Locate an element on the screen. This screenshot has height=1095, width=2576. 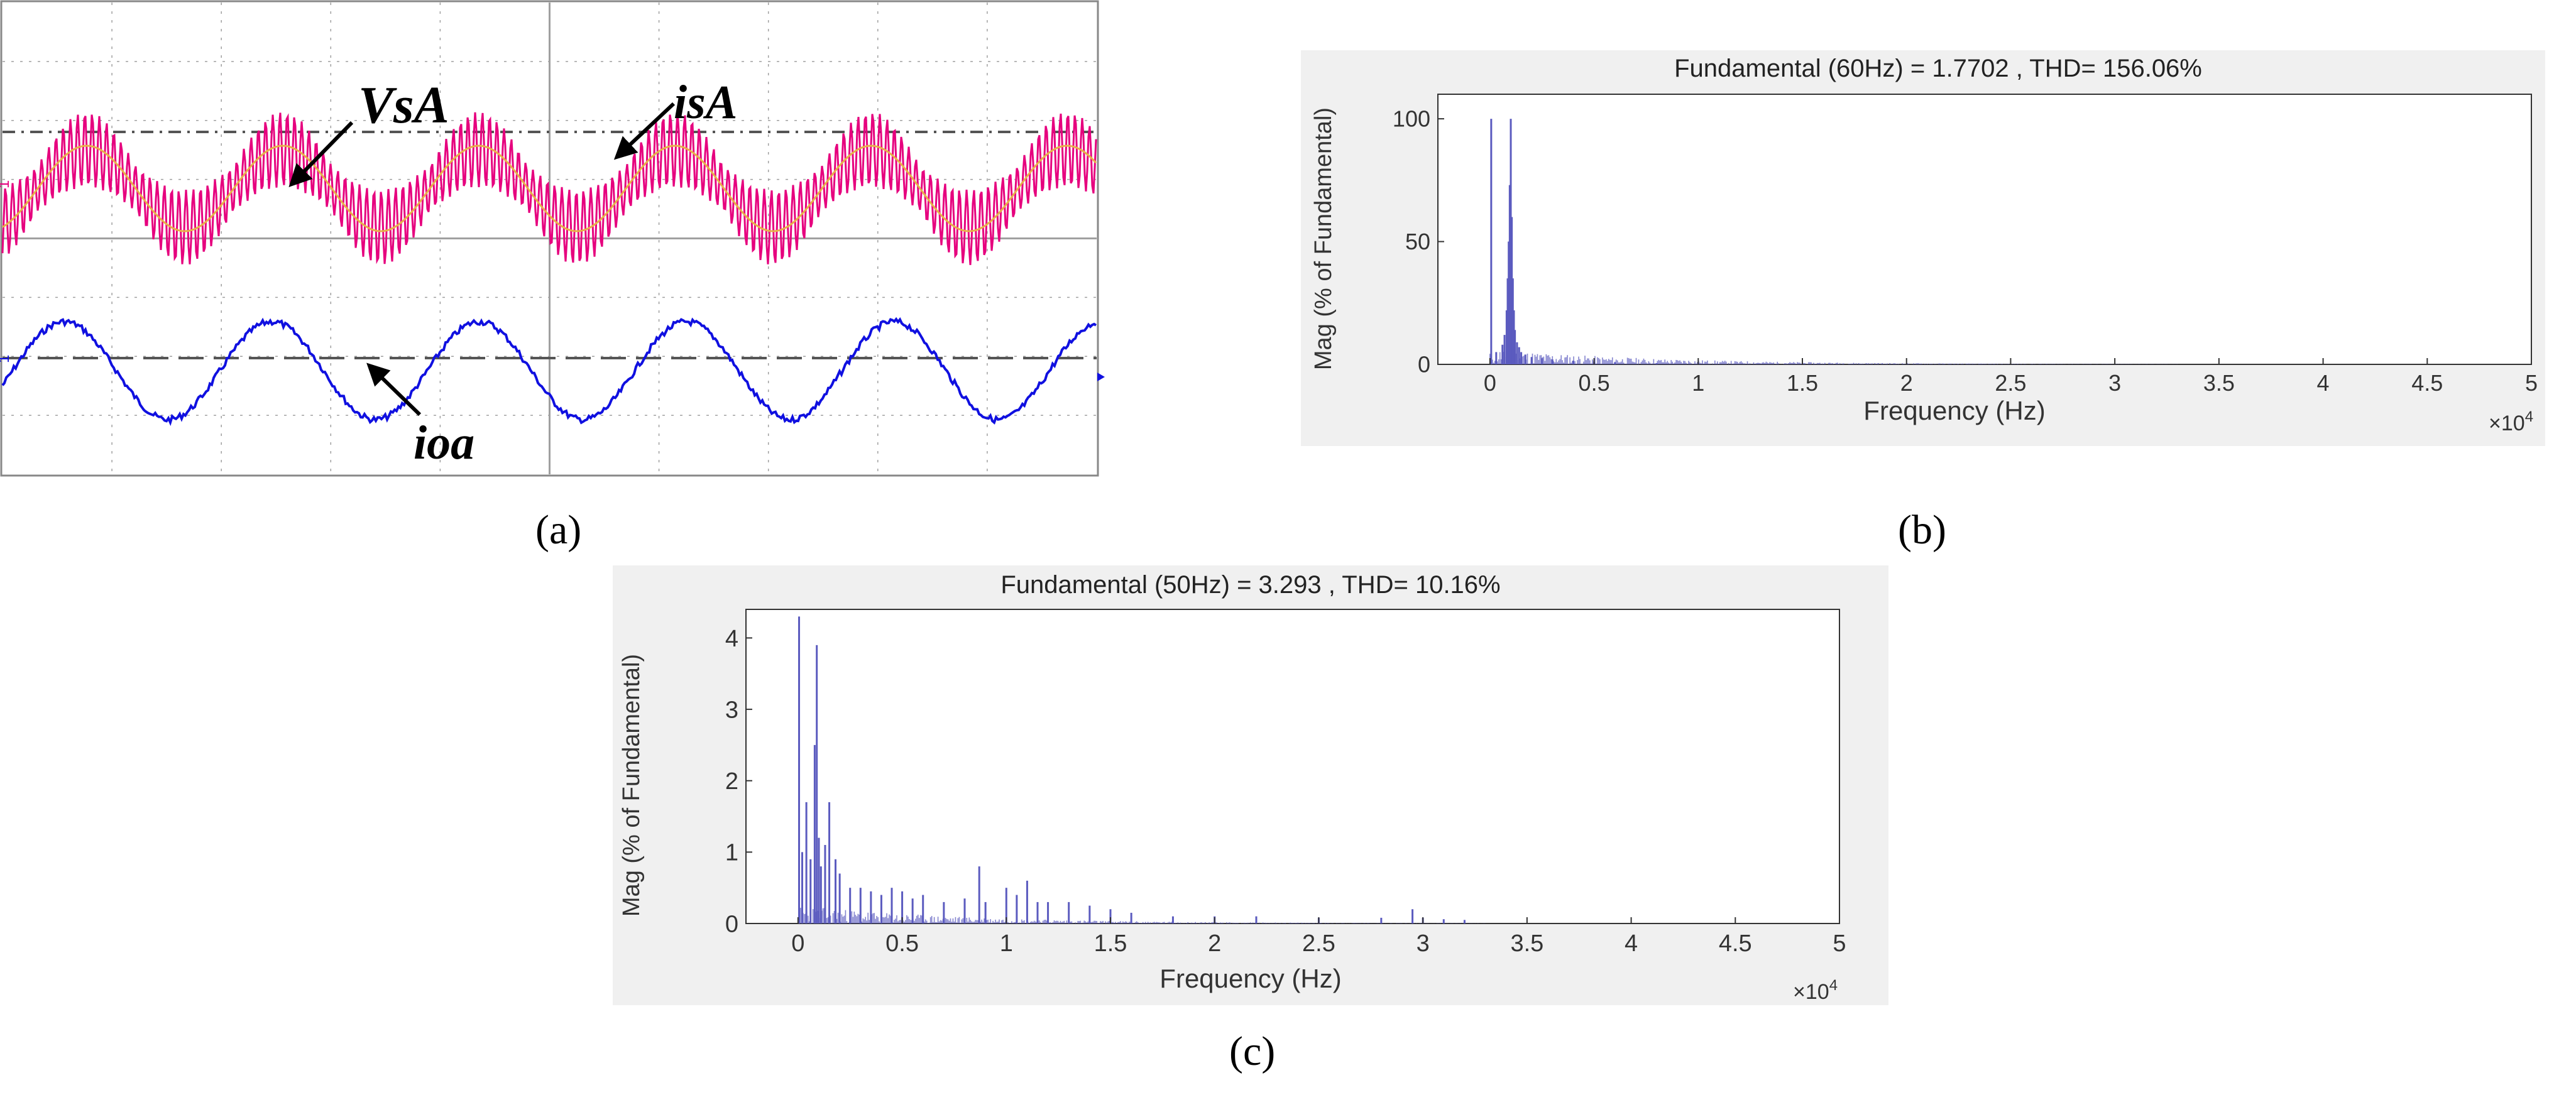
ch1-marker: 1 is located at coordinates (6, 184).